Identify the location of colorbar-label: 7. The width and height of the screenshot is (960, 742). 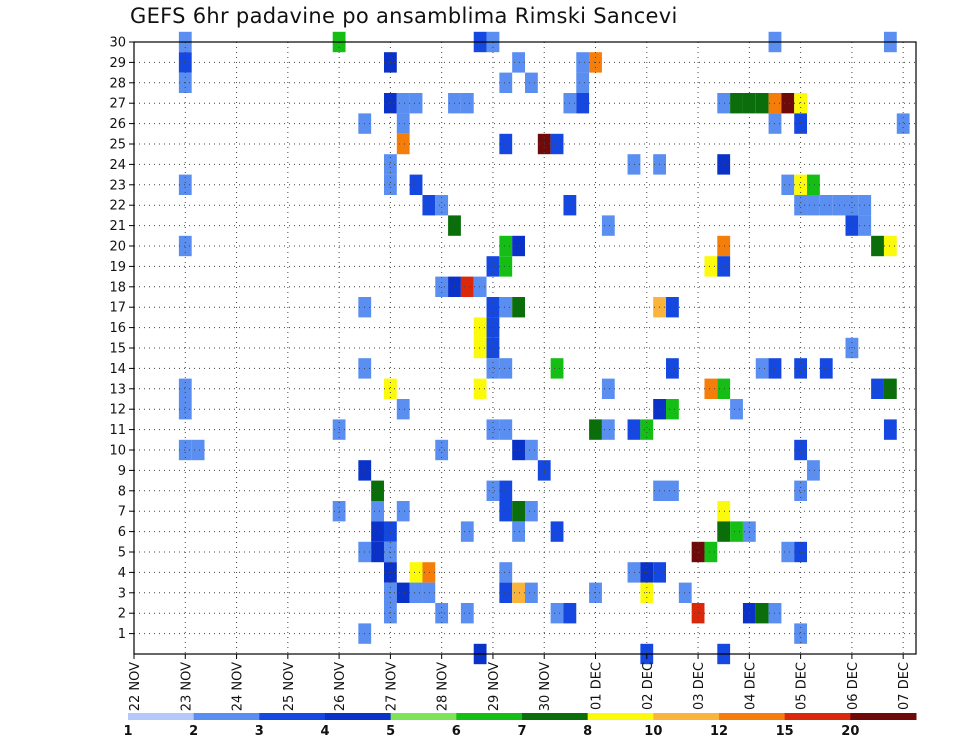
(521, 731).